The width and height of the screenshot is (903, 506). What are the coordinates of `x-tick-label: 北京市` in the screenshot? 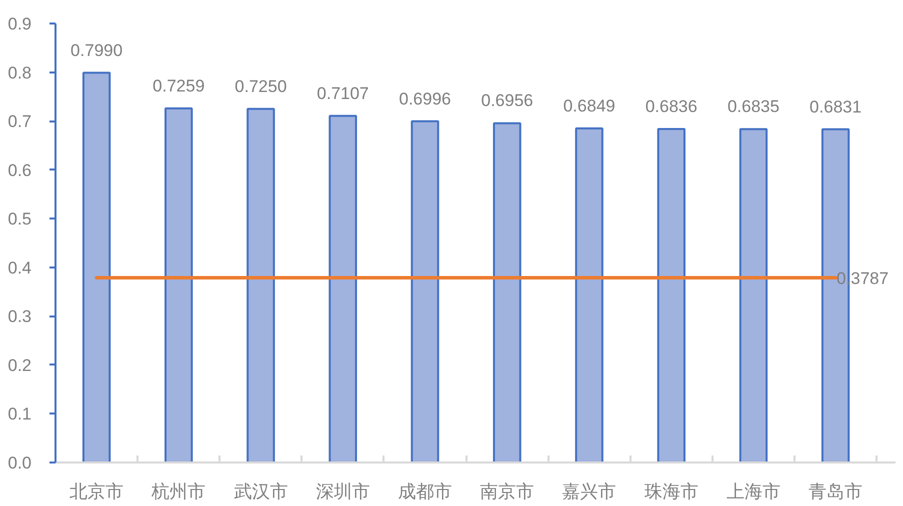 It's located at (97, 492).